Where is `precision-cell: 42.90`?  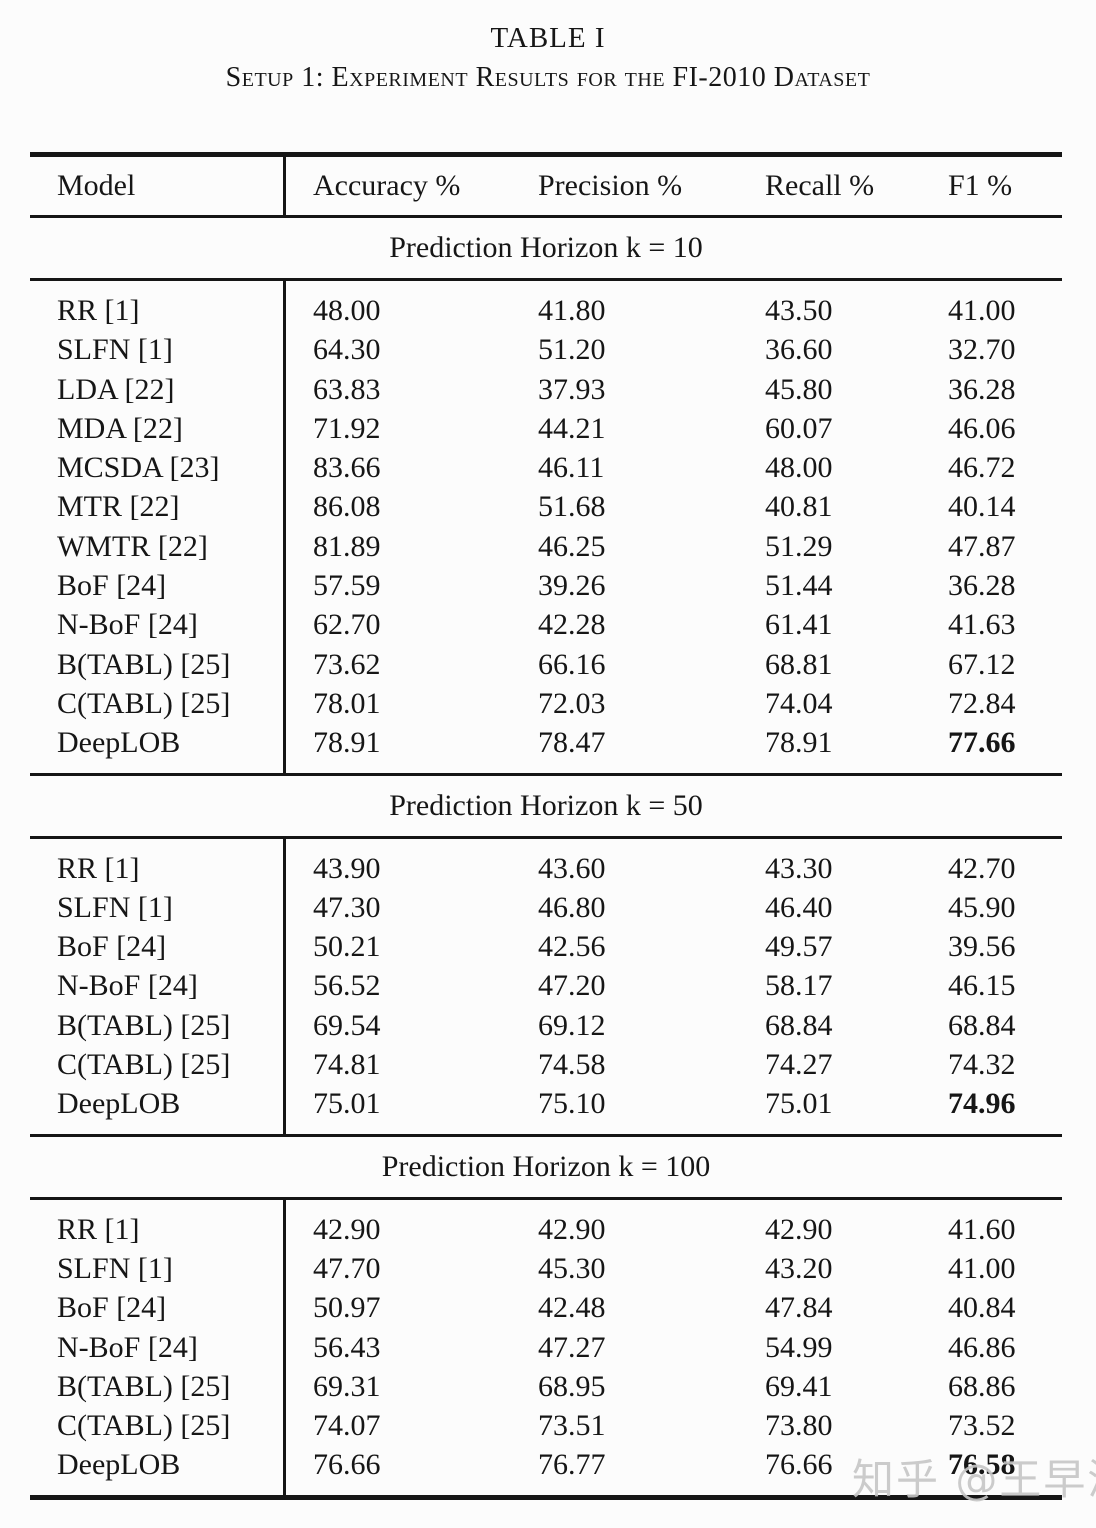
precision-cell: 42.90 is located at coordinates (572, 1229).